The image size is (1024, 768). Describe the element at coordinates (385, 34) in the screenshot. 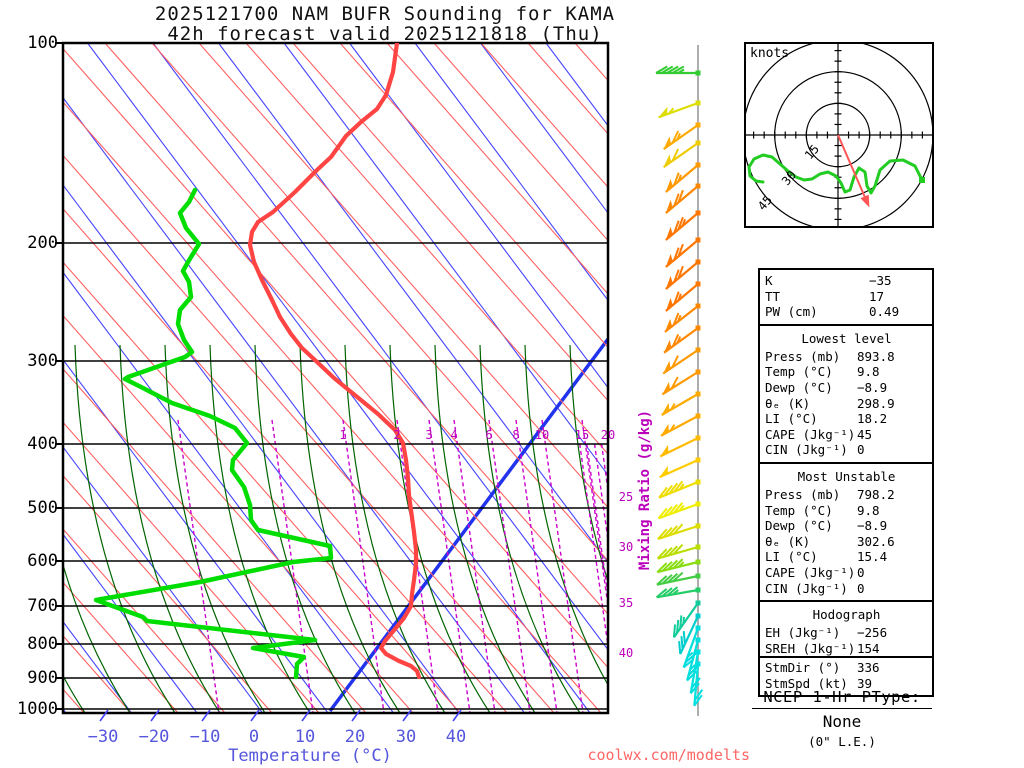

I see `chart-subtitle: 42h forecast valid 2025121818 (Thu)` at that location.